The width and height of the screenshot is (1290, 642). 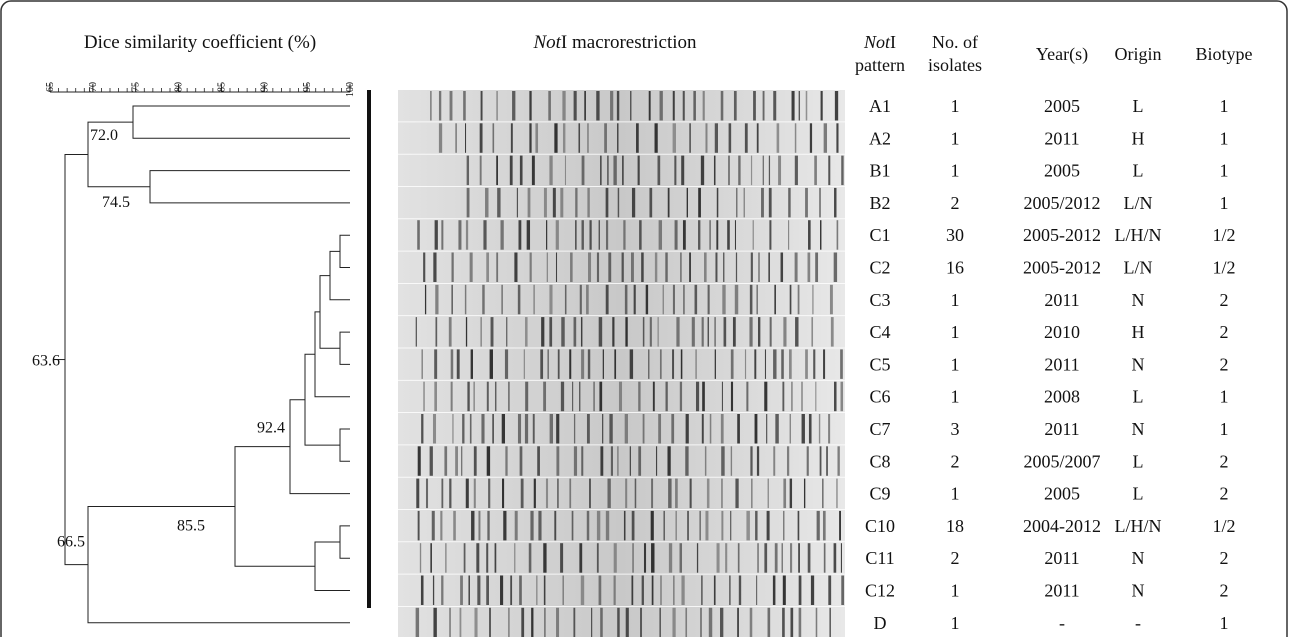 I want to click on table-cell: C11, so click(x=879, y=558).